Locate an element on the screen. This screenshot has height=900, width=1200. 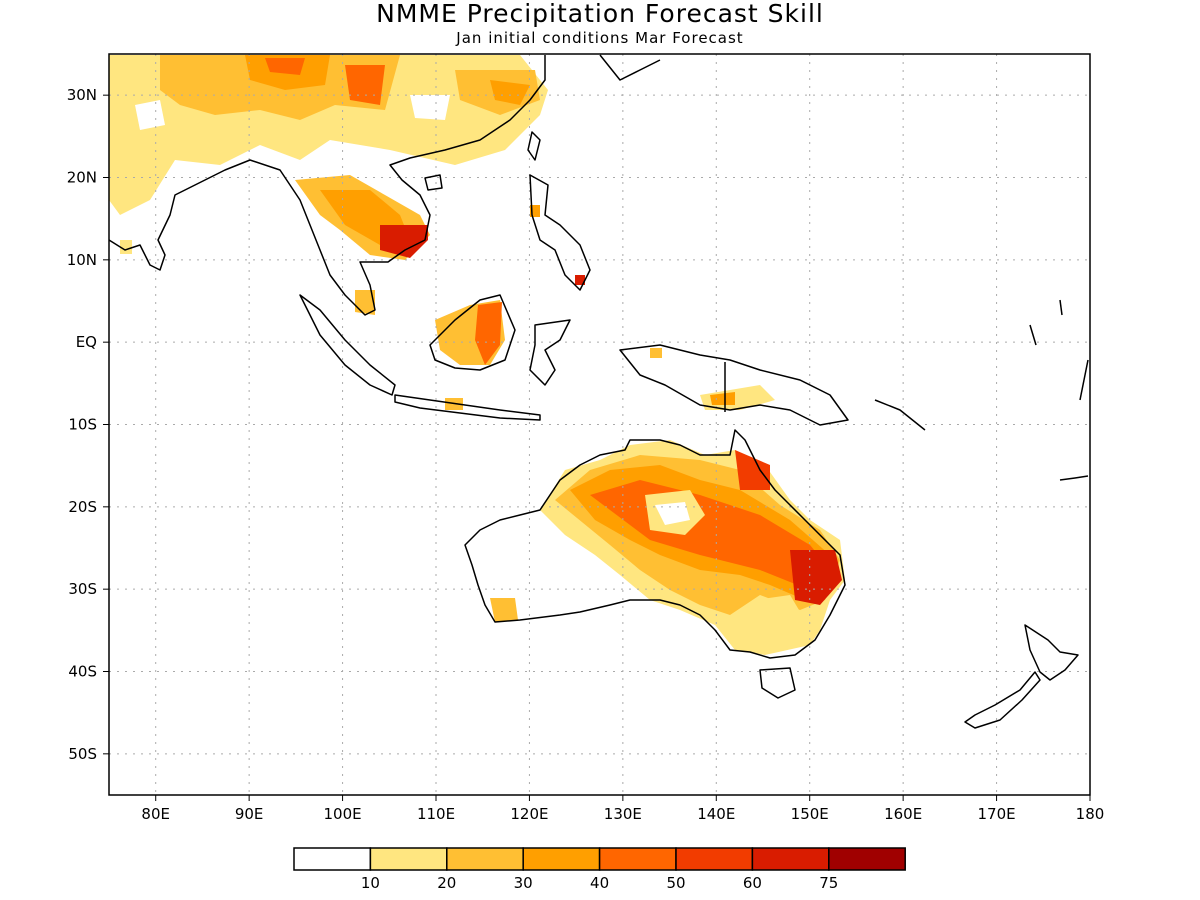
lon-label: 130E is located at coordinates (623, 814).